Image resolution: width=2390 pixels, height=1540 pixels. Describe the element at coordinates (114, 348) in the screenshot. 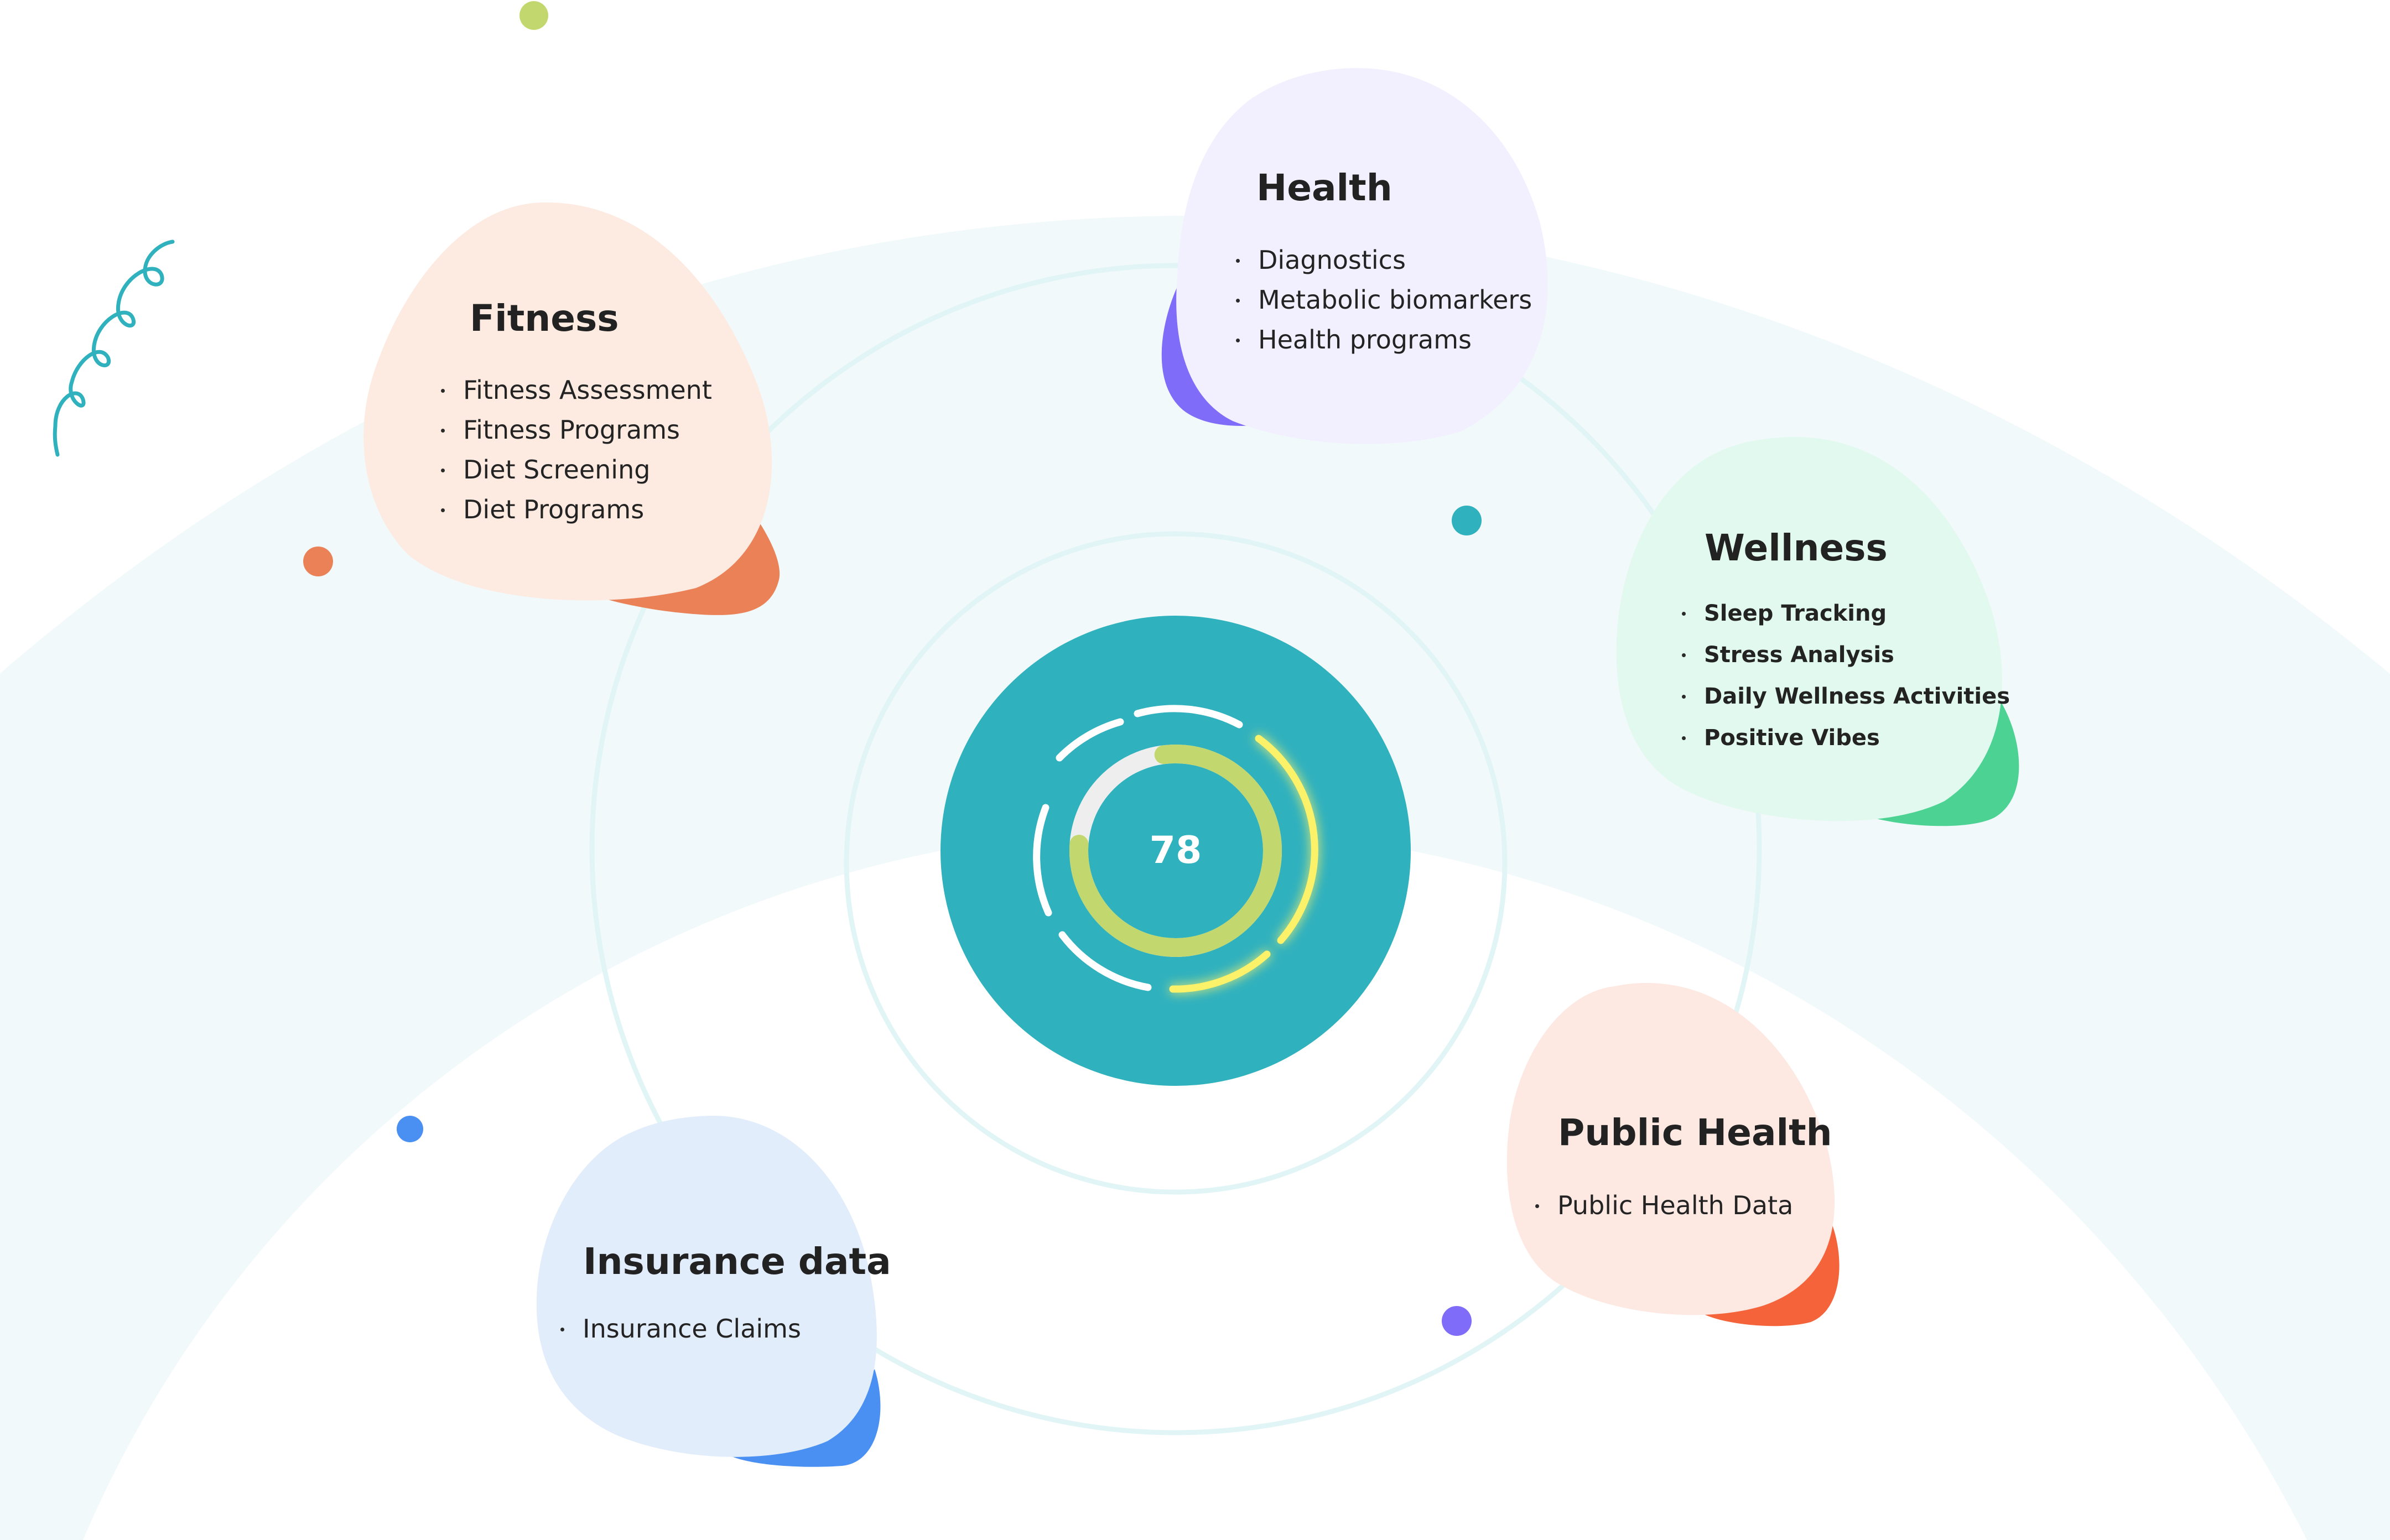

I see `squiggle-decoration` at that location.